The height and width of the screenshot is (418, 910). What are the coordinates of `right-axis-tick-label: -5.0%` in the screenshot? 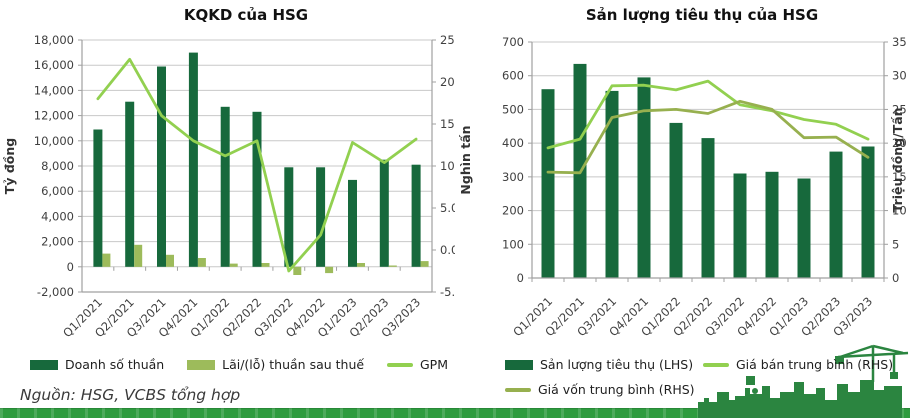 It's located at (447, 292).